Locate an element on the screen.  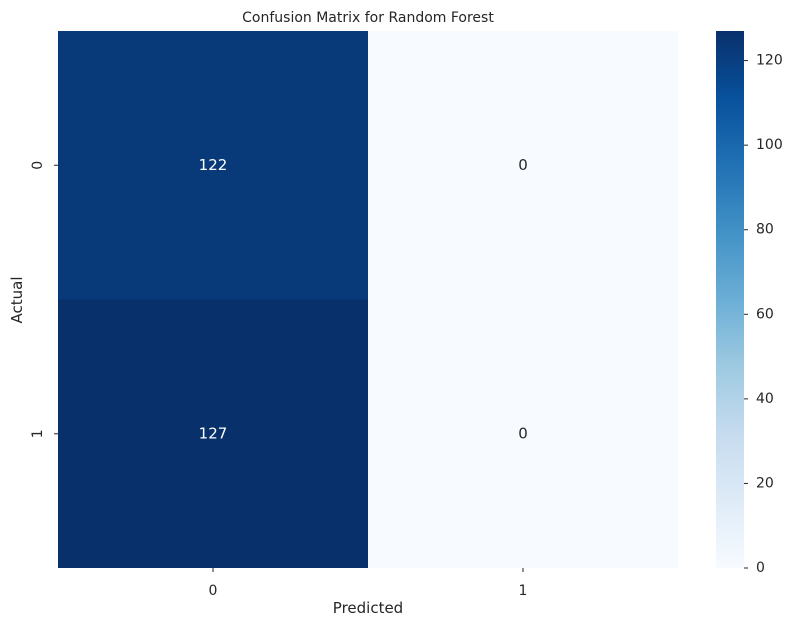
colorbar-tick-label: 0 is located at coordinates (760, 568).